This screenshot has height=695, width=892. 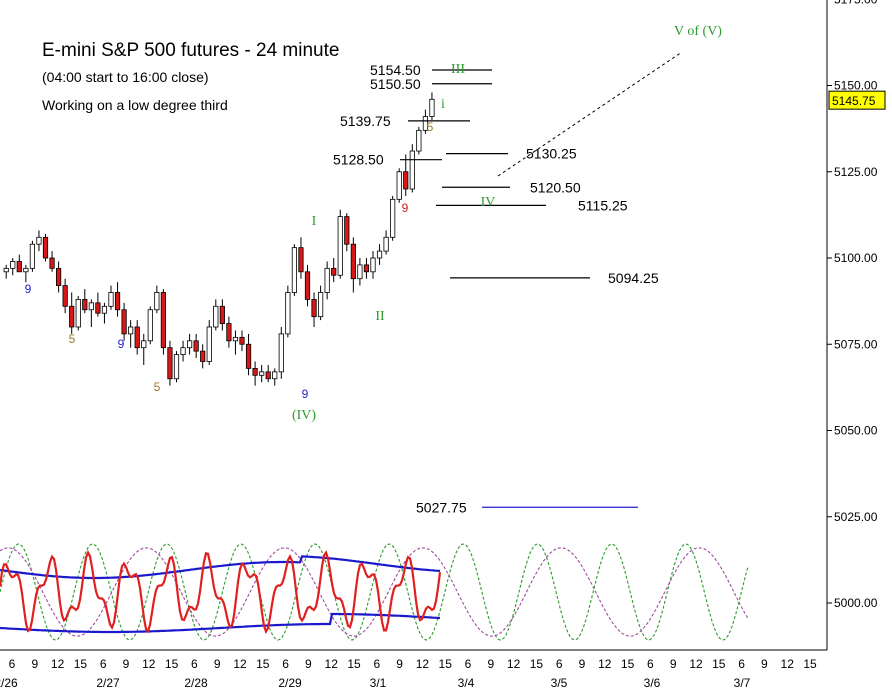 What do you see at coordinates (856, 172) in the screenshot?
I see `y-tick-label: 5125.00` at bounding box center [856, 172].